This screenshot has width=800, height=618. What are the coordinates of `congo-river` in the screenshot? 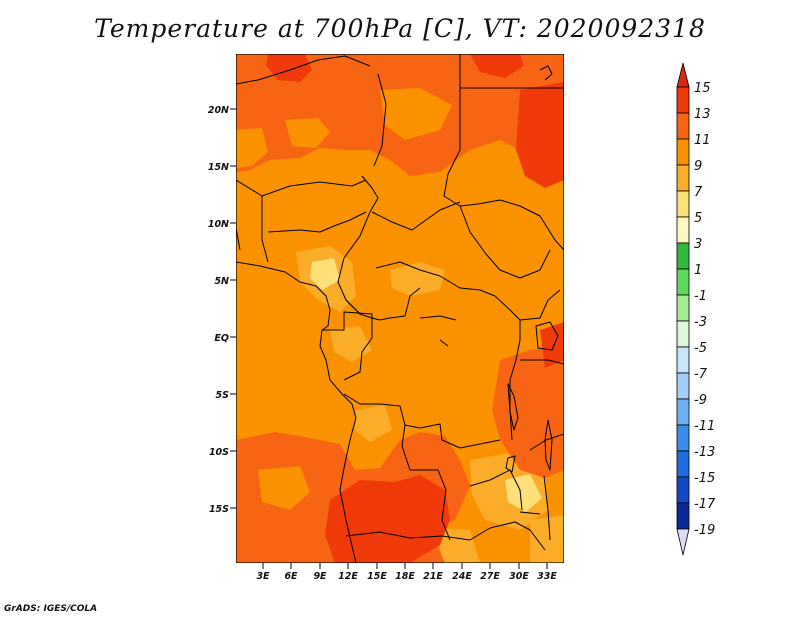 It's located at (438, 331).